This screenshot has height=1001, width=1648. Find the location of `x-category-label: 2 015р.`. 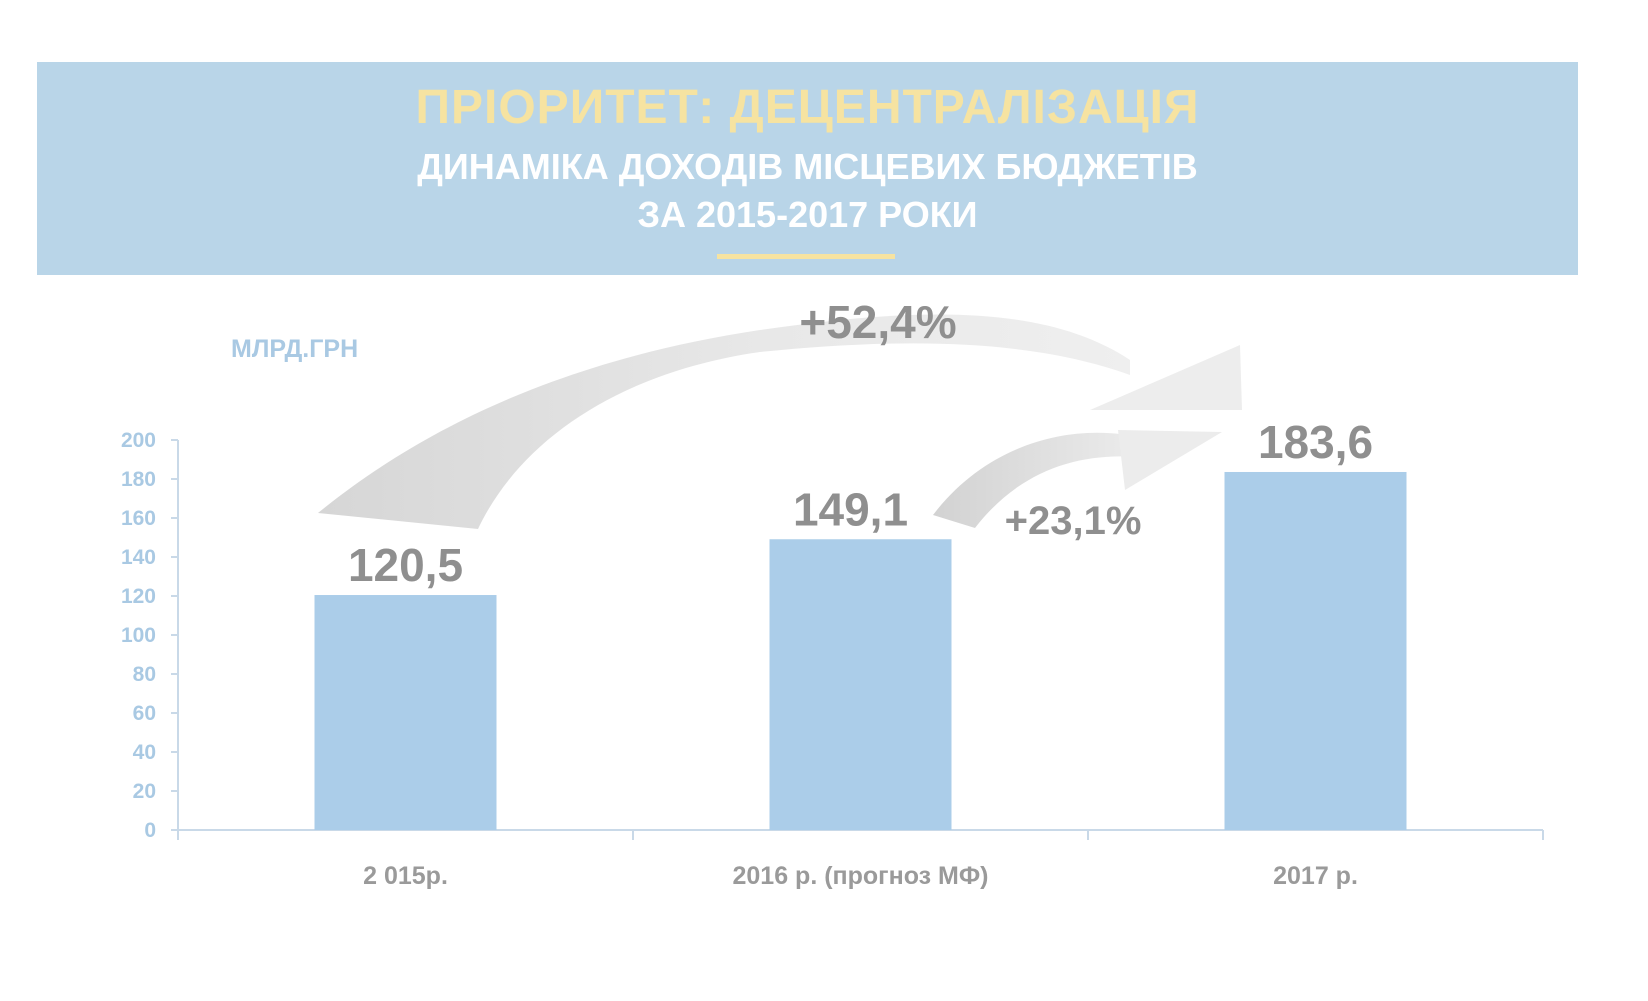

x-category-label: 2 015р. is located at coordinates (405, 876).